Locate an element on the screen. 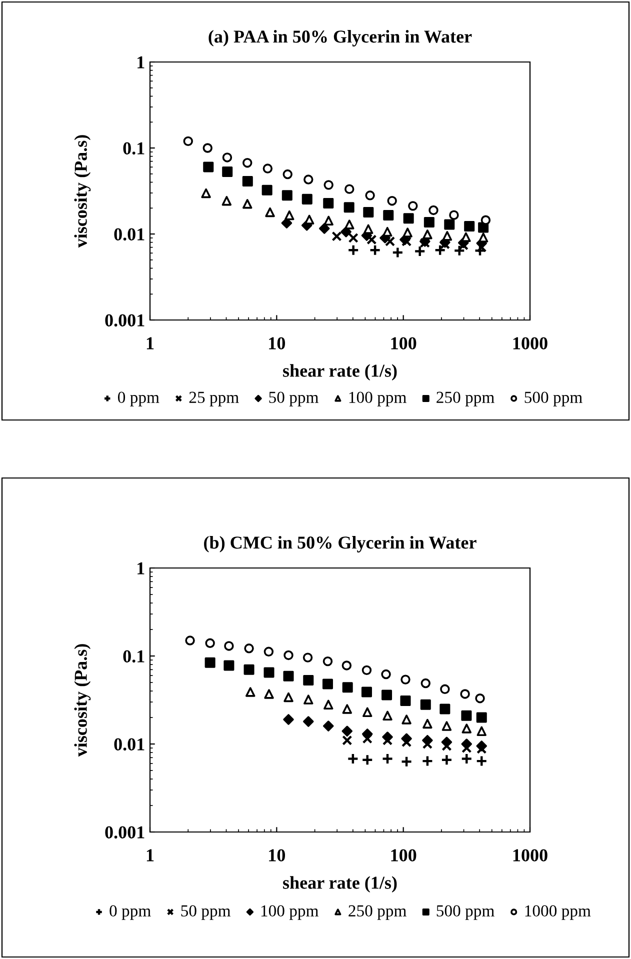  legend-label: 25 ppm is located at coordinates (214, 399).